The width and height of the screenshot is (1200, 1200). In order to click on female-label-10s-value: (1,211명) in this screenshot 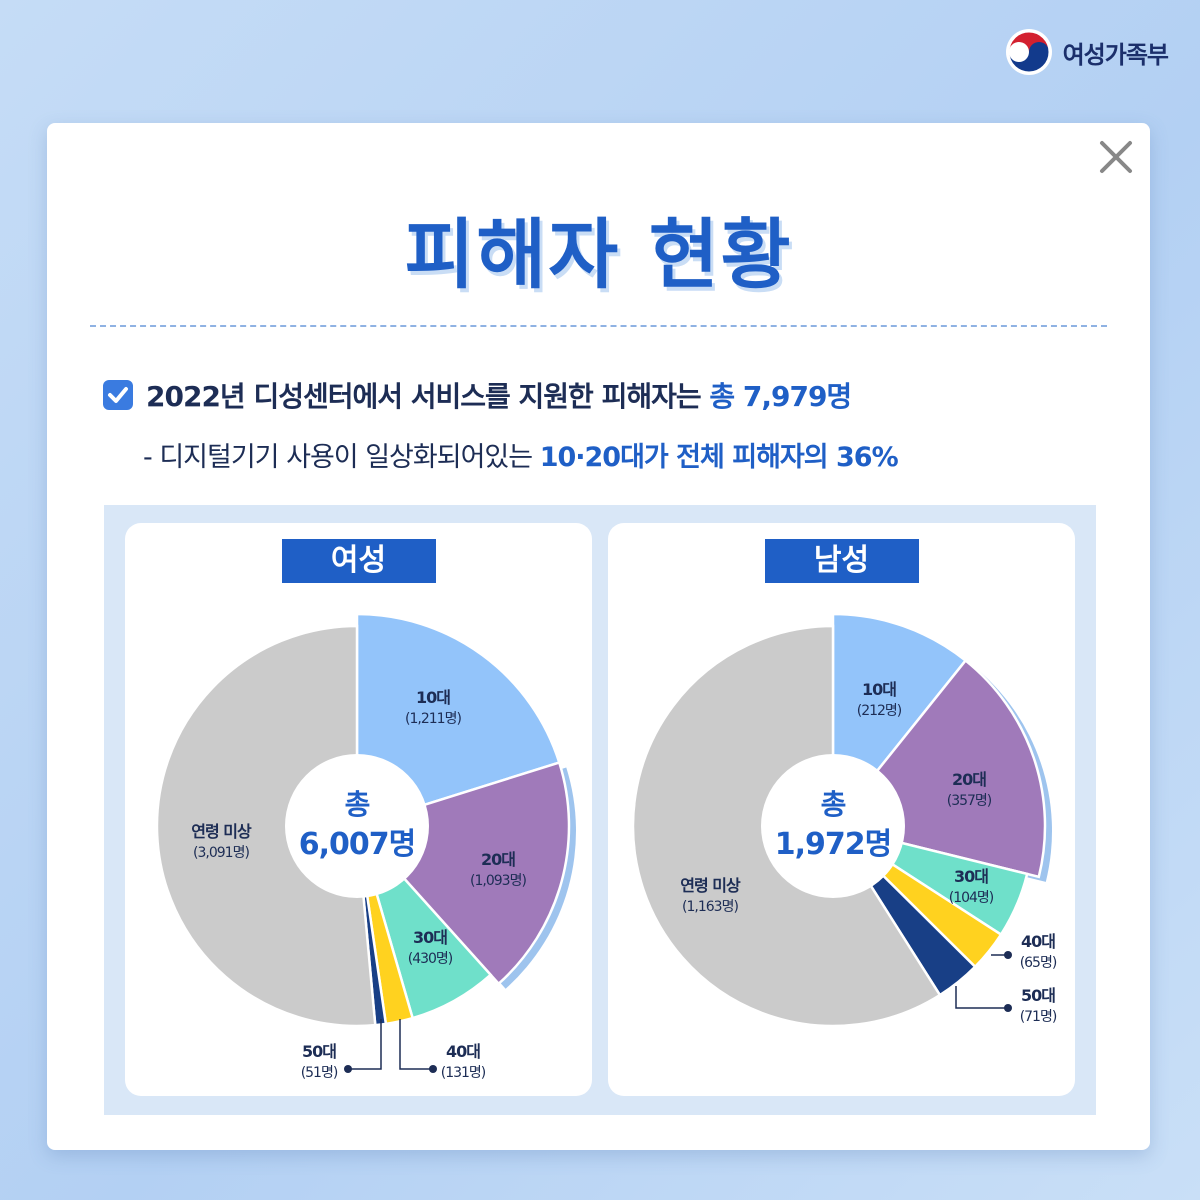, I will do `click(433, 719)`.